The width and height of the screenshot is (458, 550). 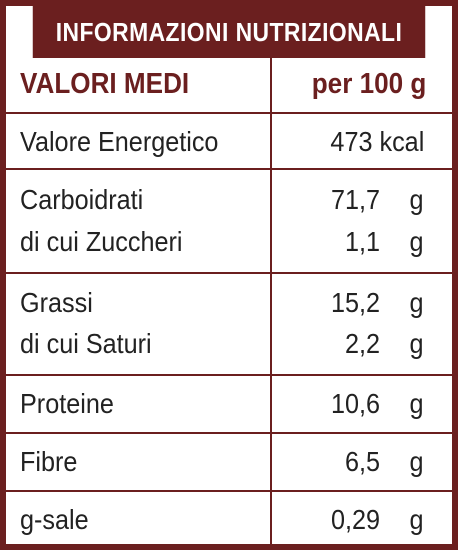 What do you see at coordinates (229, 405) in the screenshot?
I see `protein-row: Proteine 10,6 g` at bounding box center [229, 405].